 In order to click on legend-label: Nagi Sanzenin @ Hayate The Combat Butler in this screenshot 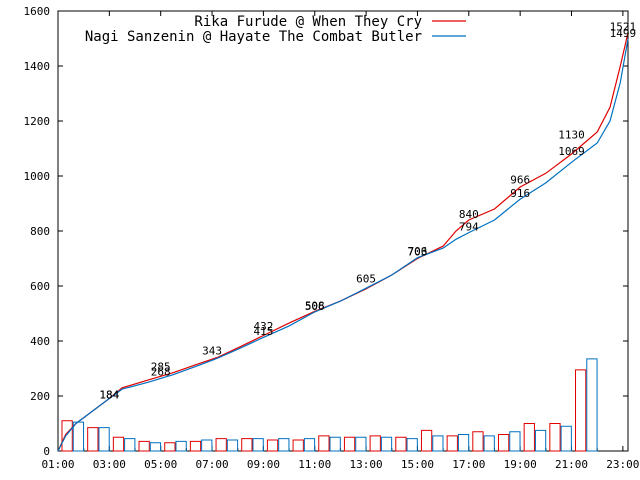, I will do `click(253, 37)`.